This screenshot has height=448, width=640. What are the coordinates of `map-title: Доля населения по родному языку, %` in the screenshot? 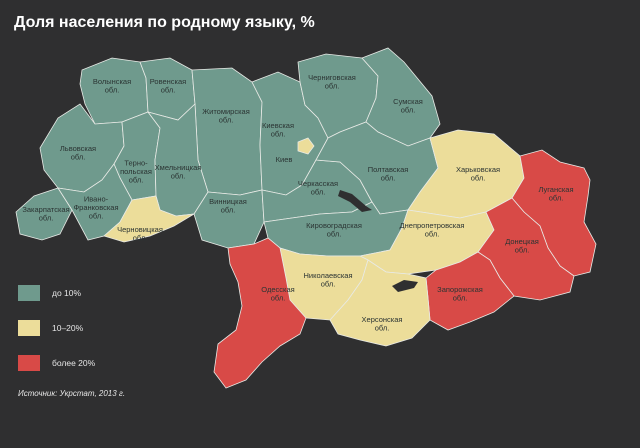 It's located at (164, 22).